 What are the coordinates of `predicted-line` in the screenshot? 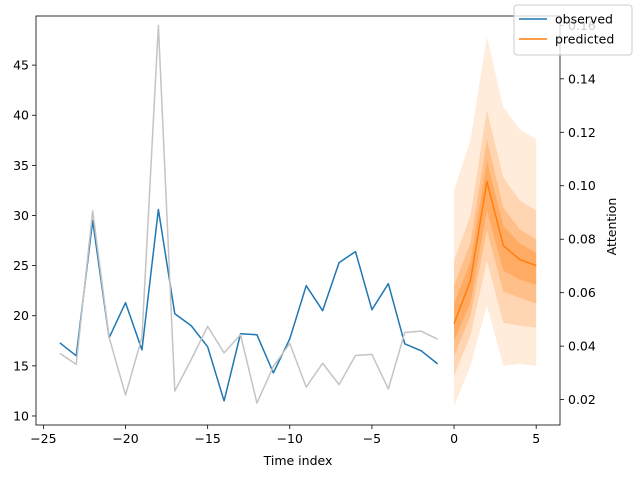 It's located at (495, 252).